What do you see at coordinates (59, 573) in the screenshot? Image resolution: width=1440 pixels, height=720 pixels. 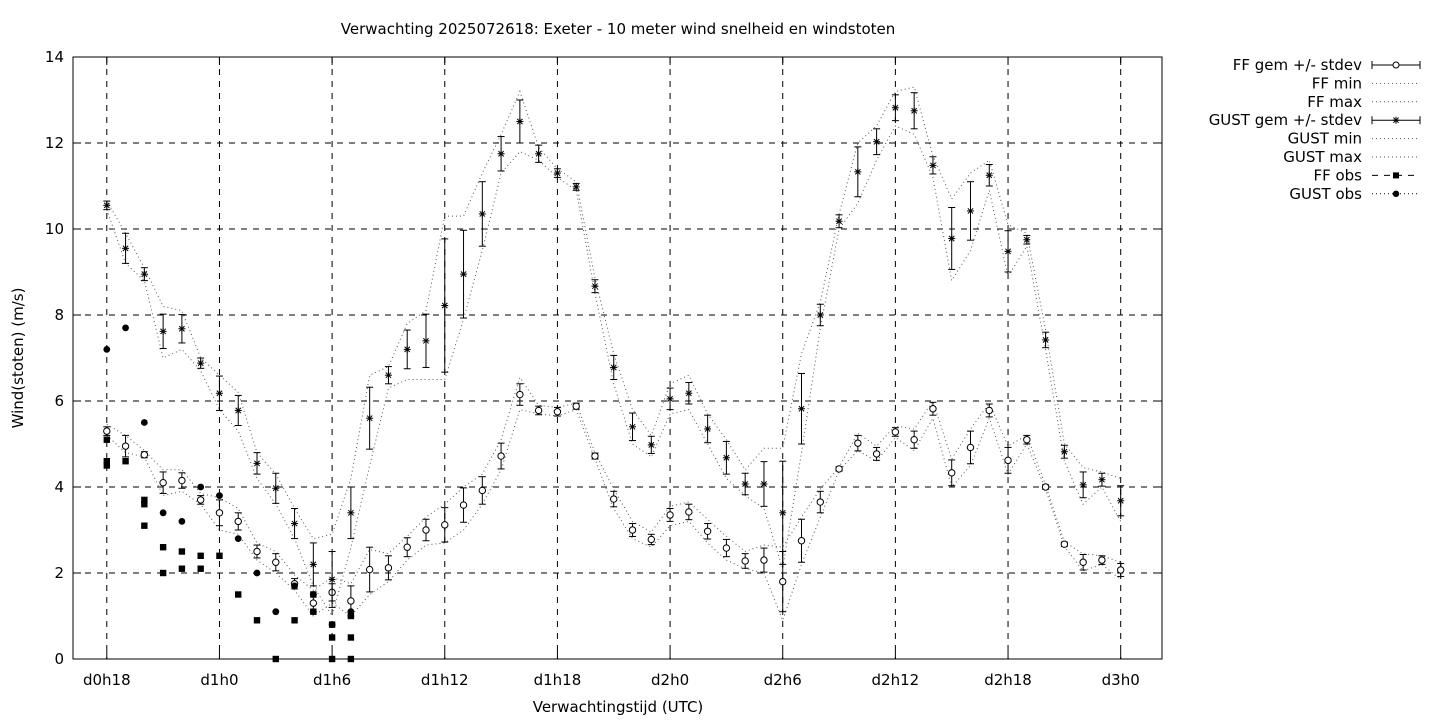 I see `y-tick-label: 2` at bounding box center [59, 573].